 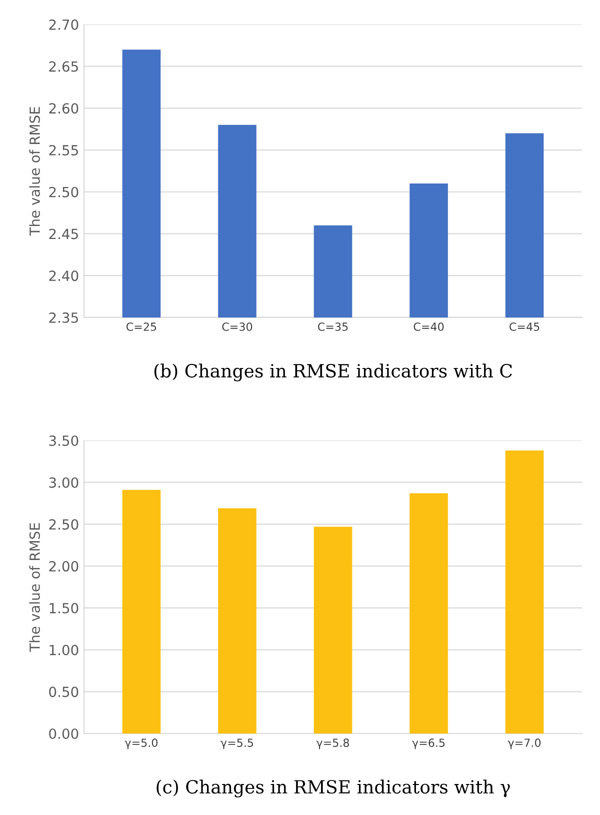 What do you see at coordinates (63, 24) in the screenshot?
I see `y-tick-label: 2.70` at bounding box center [63, 24].